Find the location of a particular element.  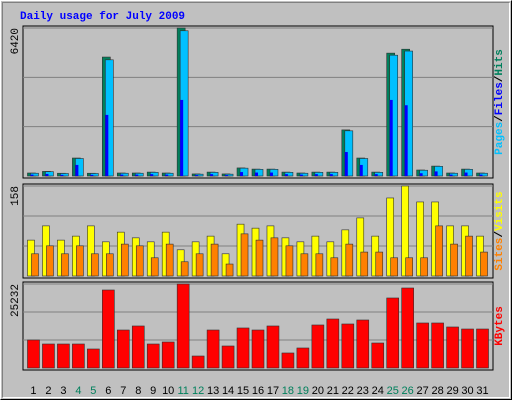

legend-entry: KBytes is located at coordinates (500, 326).